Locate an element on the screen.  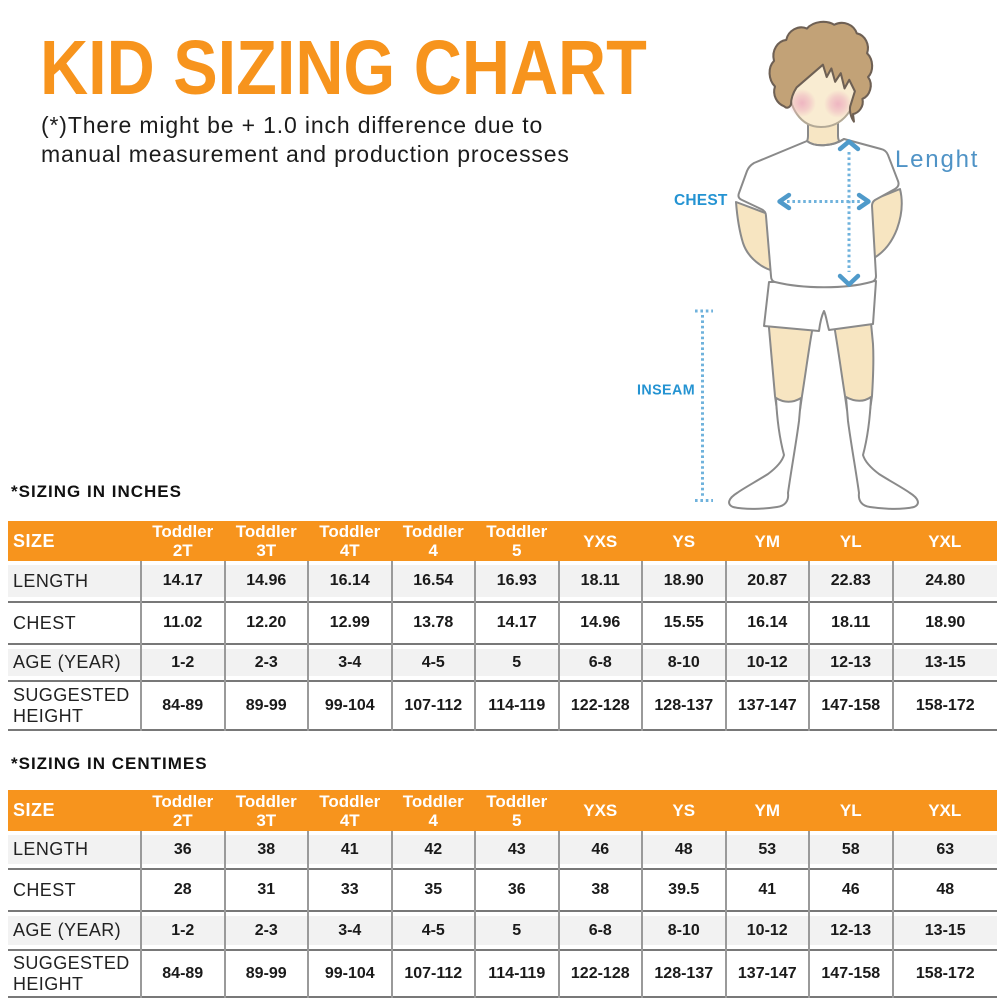
svg-text: INSEAM is located at coordinates (666, 391).